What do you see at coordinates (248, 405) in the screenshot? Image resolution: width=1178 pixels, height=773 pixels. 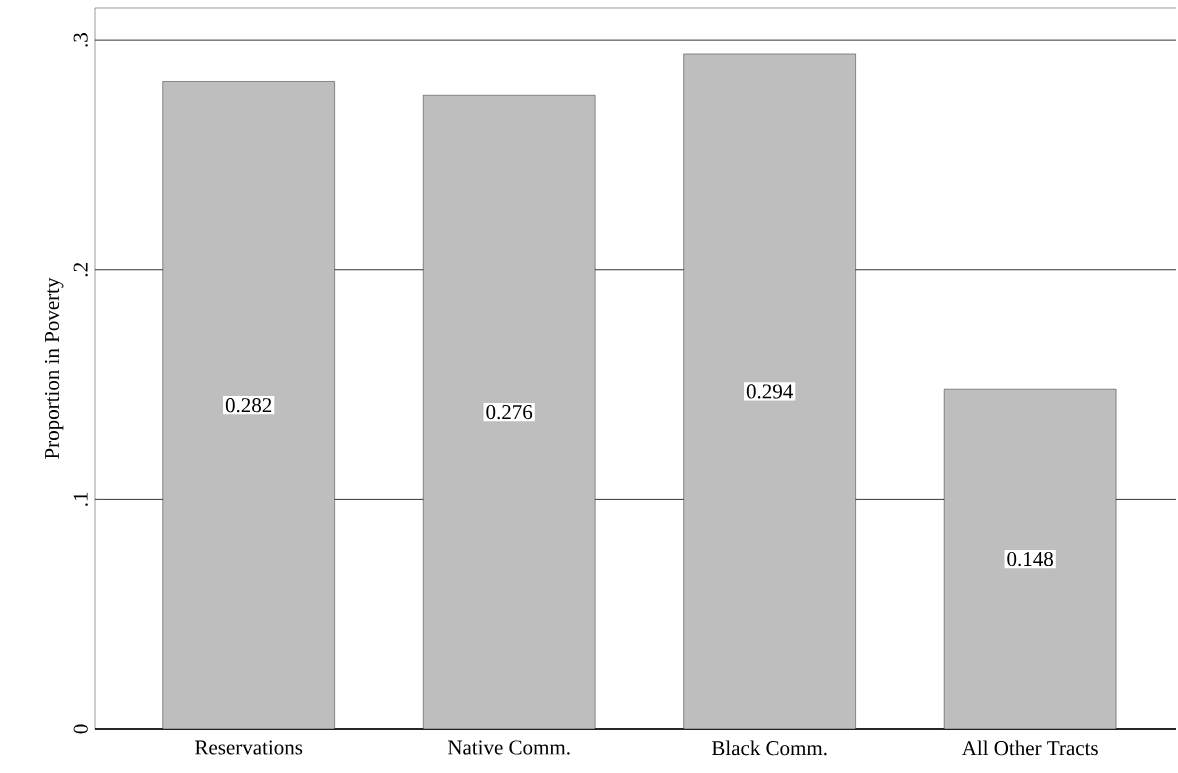 I see `data-label: 0.282` at bounding box center [248, 405].